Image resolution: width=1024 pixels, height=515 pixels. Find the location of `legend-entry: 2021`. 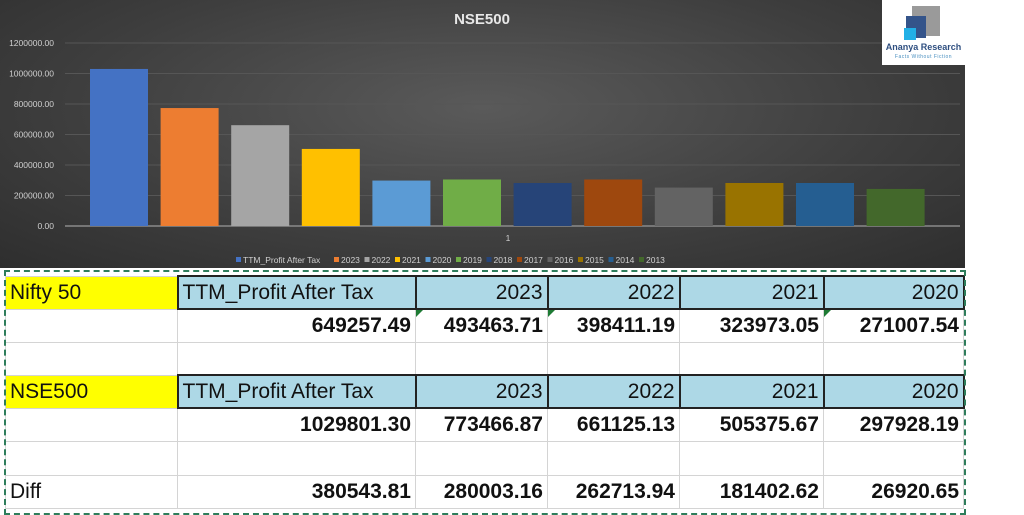

legend-entry: 2021 is located at coordinates (411, 260).